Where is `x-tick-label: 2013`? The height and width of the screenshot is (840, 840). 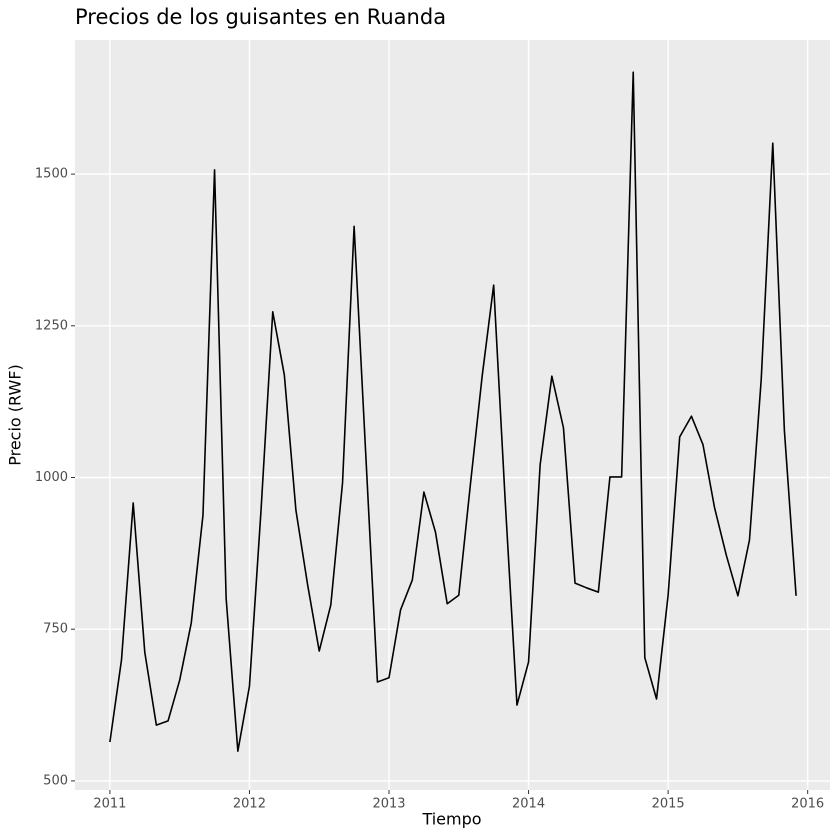
x-tick-label: 2013 is located at coordinates (388, 804).